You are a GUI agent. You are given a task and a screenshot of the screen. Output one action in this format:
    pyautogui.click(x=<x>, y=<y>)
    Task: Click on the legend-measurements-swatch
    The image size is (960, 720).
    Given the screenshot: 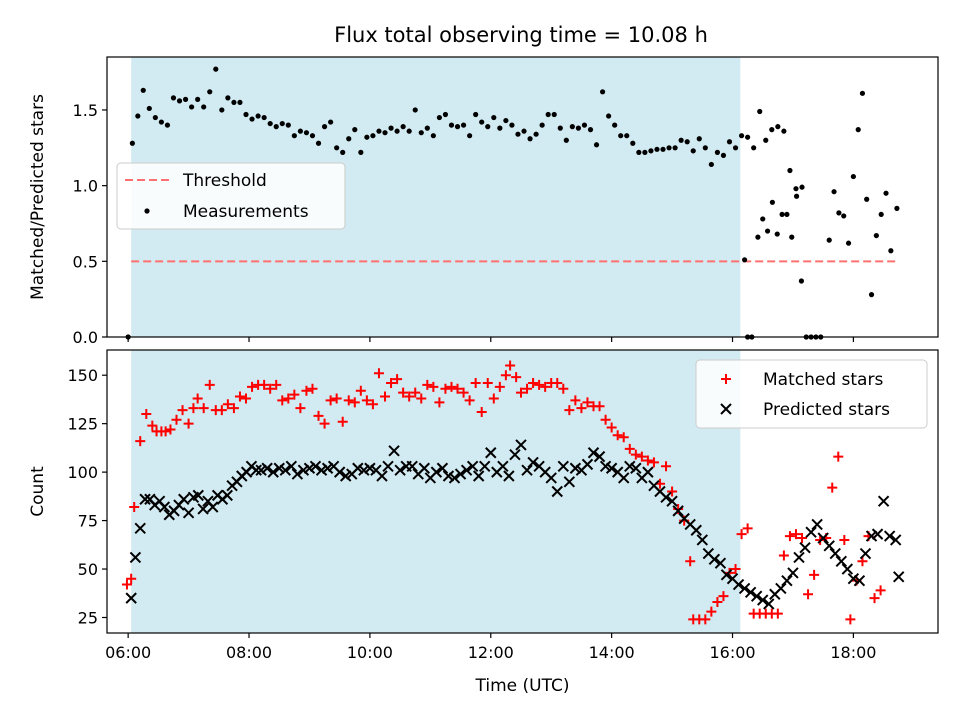 What is the action you would take?
    pyautogui.click(x=147, y=211)
    